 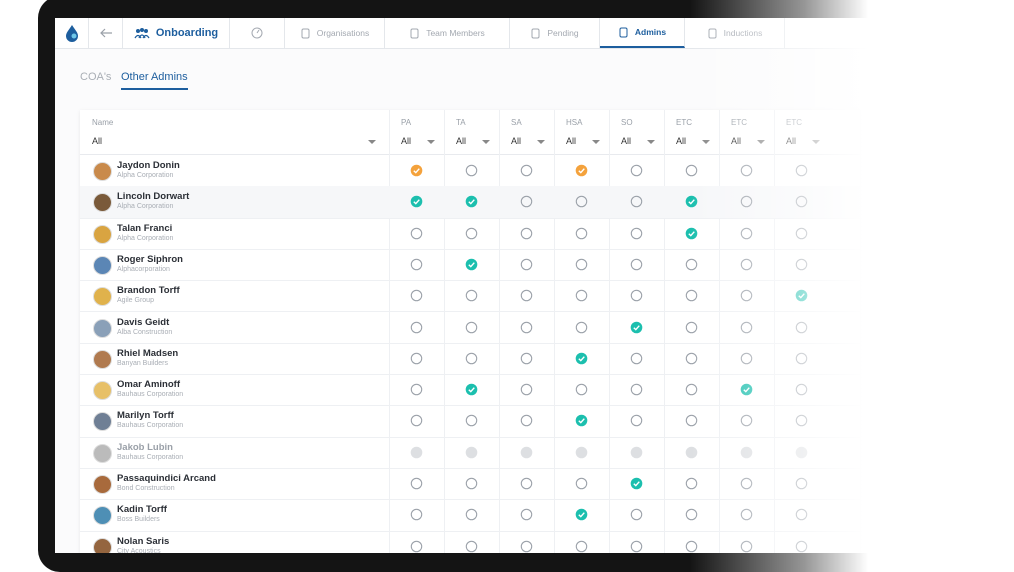 I want to click on nav-item: Admins, so click(x=642, y=33).